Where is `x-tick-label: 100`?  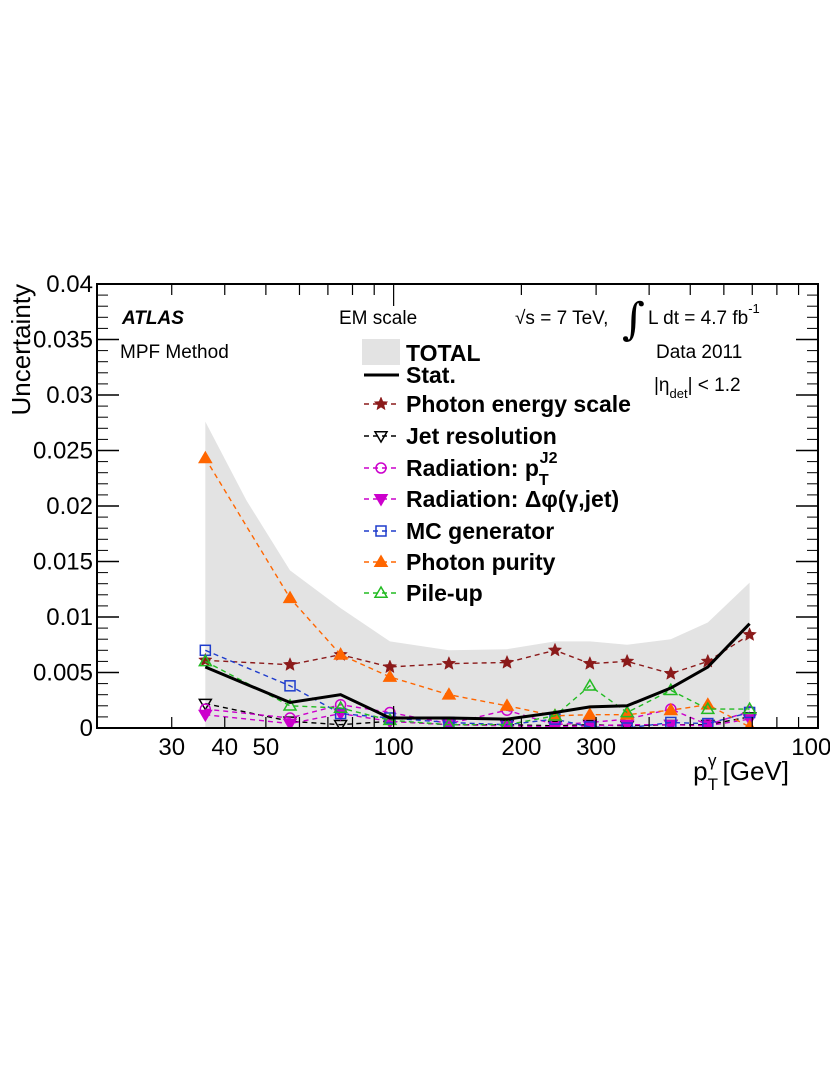
x-tick-label: 100 is located at coordinates (394, 747).